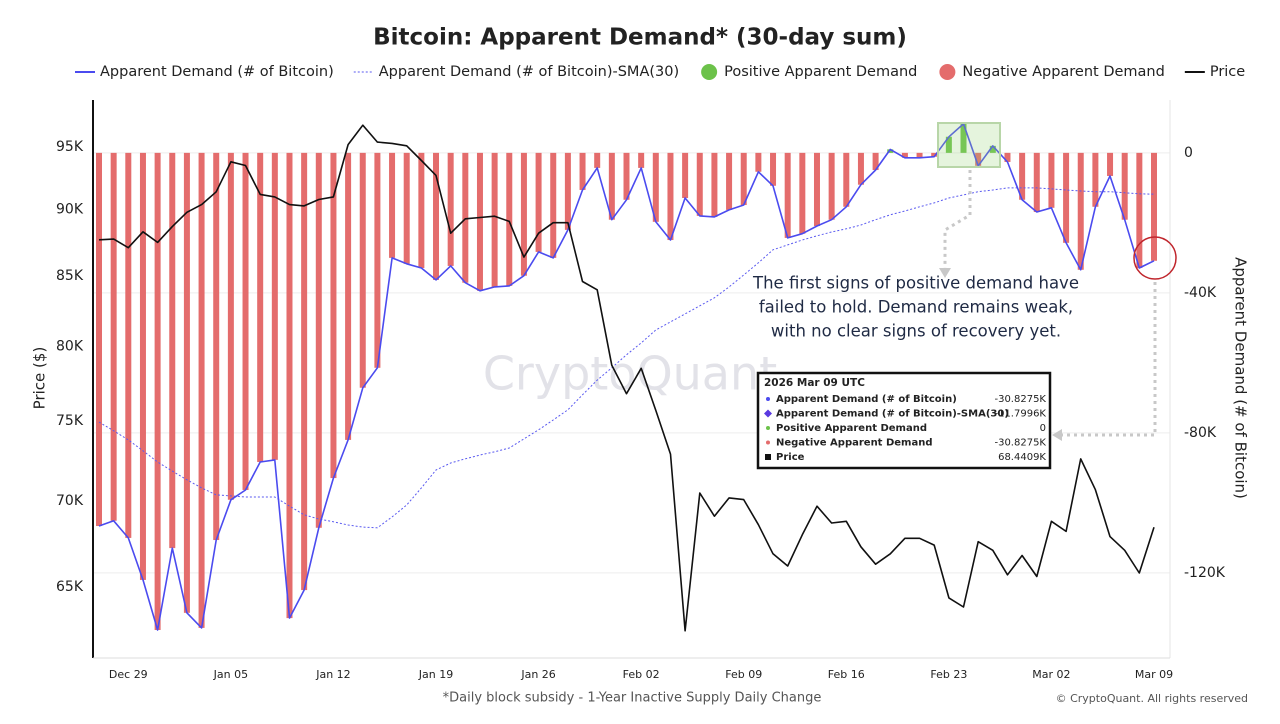  I want to click on y-tick-label: 75K, so click(70, 421).